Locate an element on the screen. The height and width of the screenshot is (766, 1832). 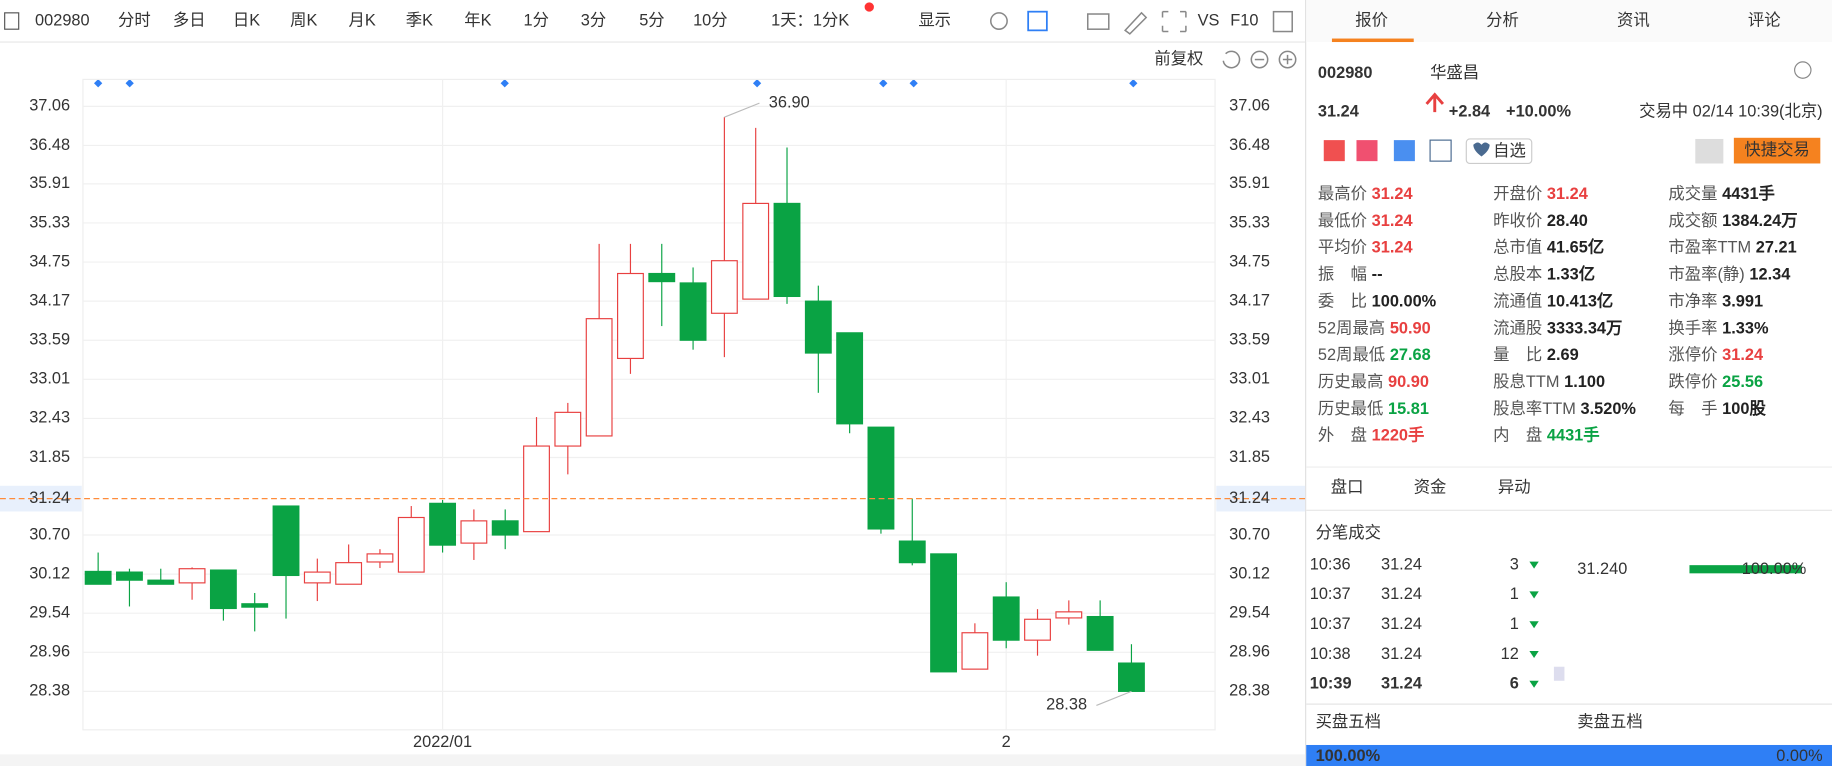
stat-label: 股息TTM is located at coordinates (1526, 382).